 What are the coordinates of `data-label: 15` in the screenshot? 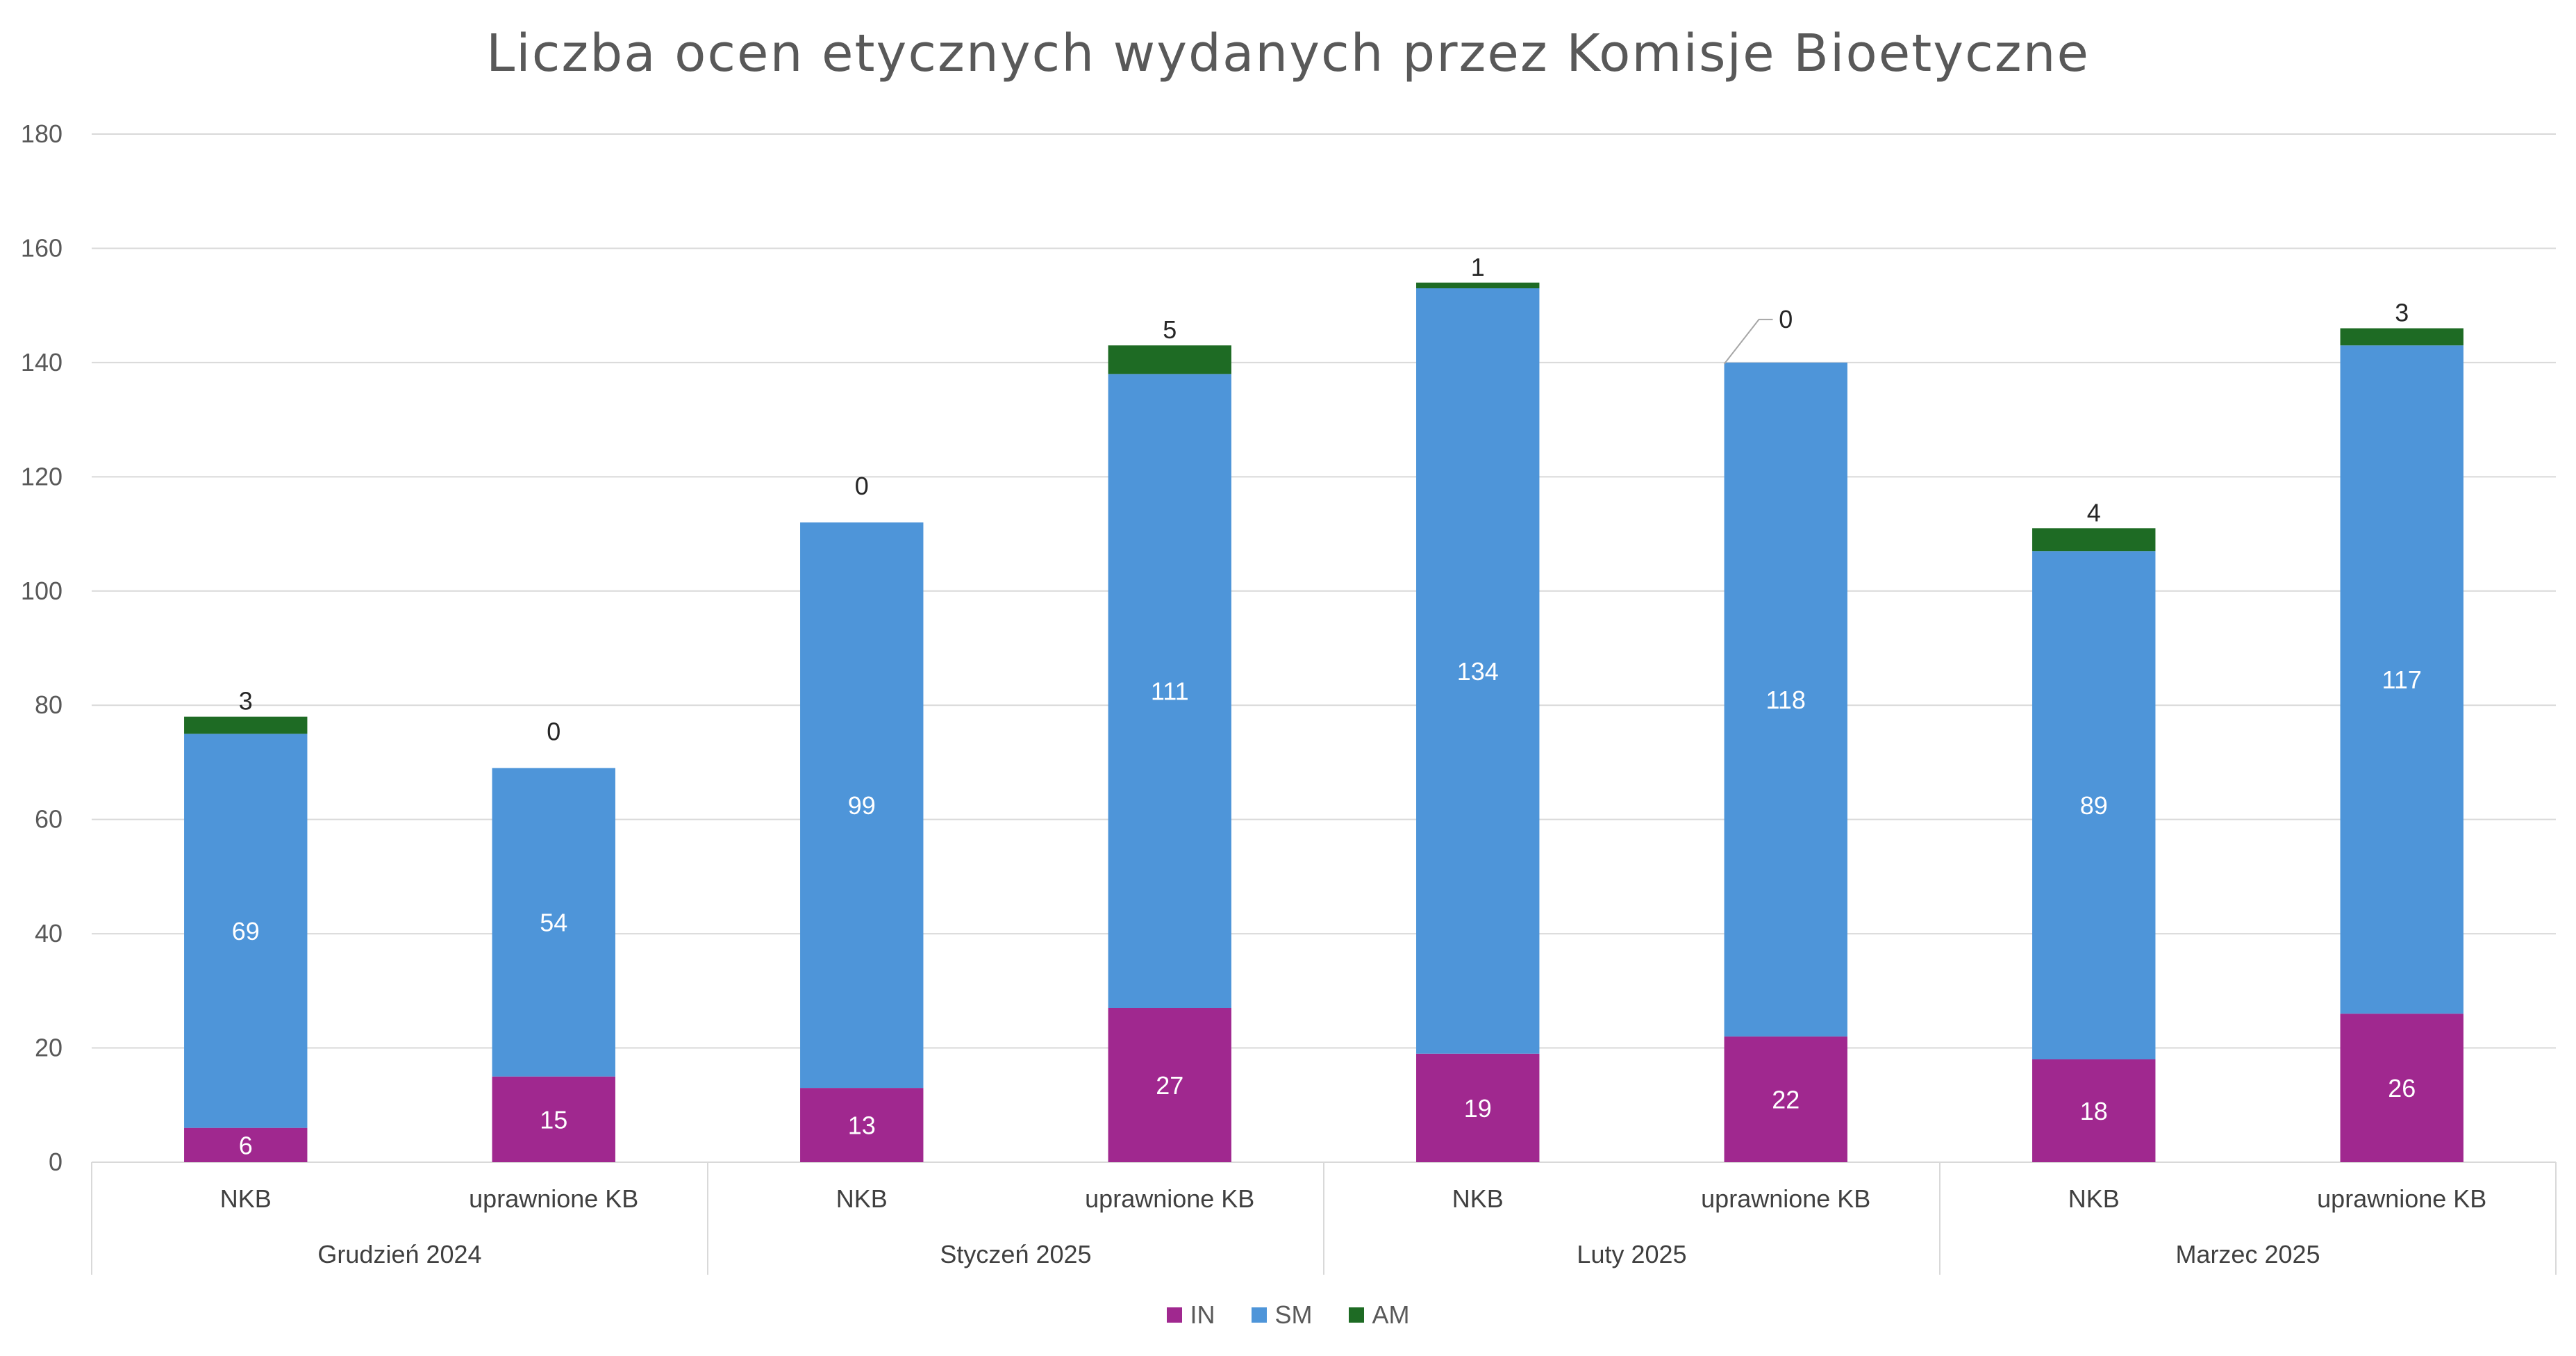 It's located at (553, 1119).